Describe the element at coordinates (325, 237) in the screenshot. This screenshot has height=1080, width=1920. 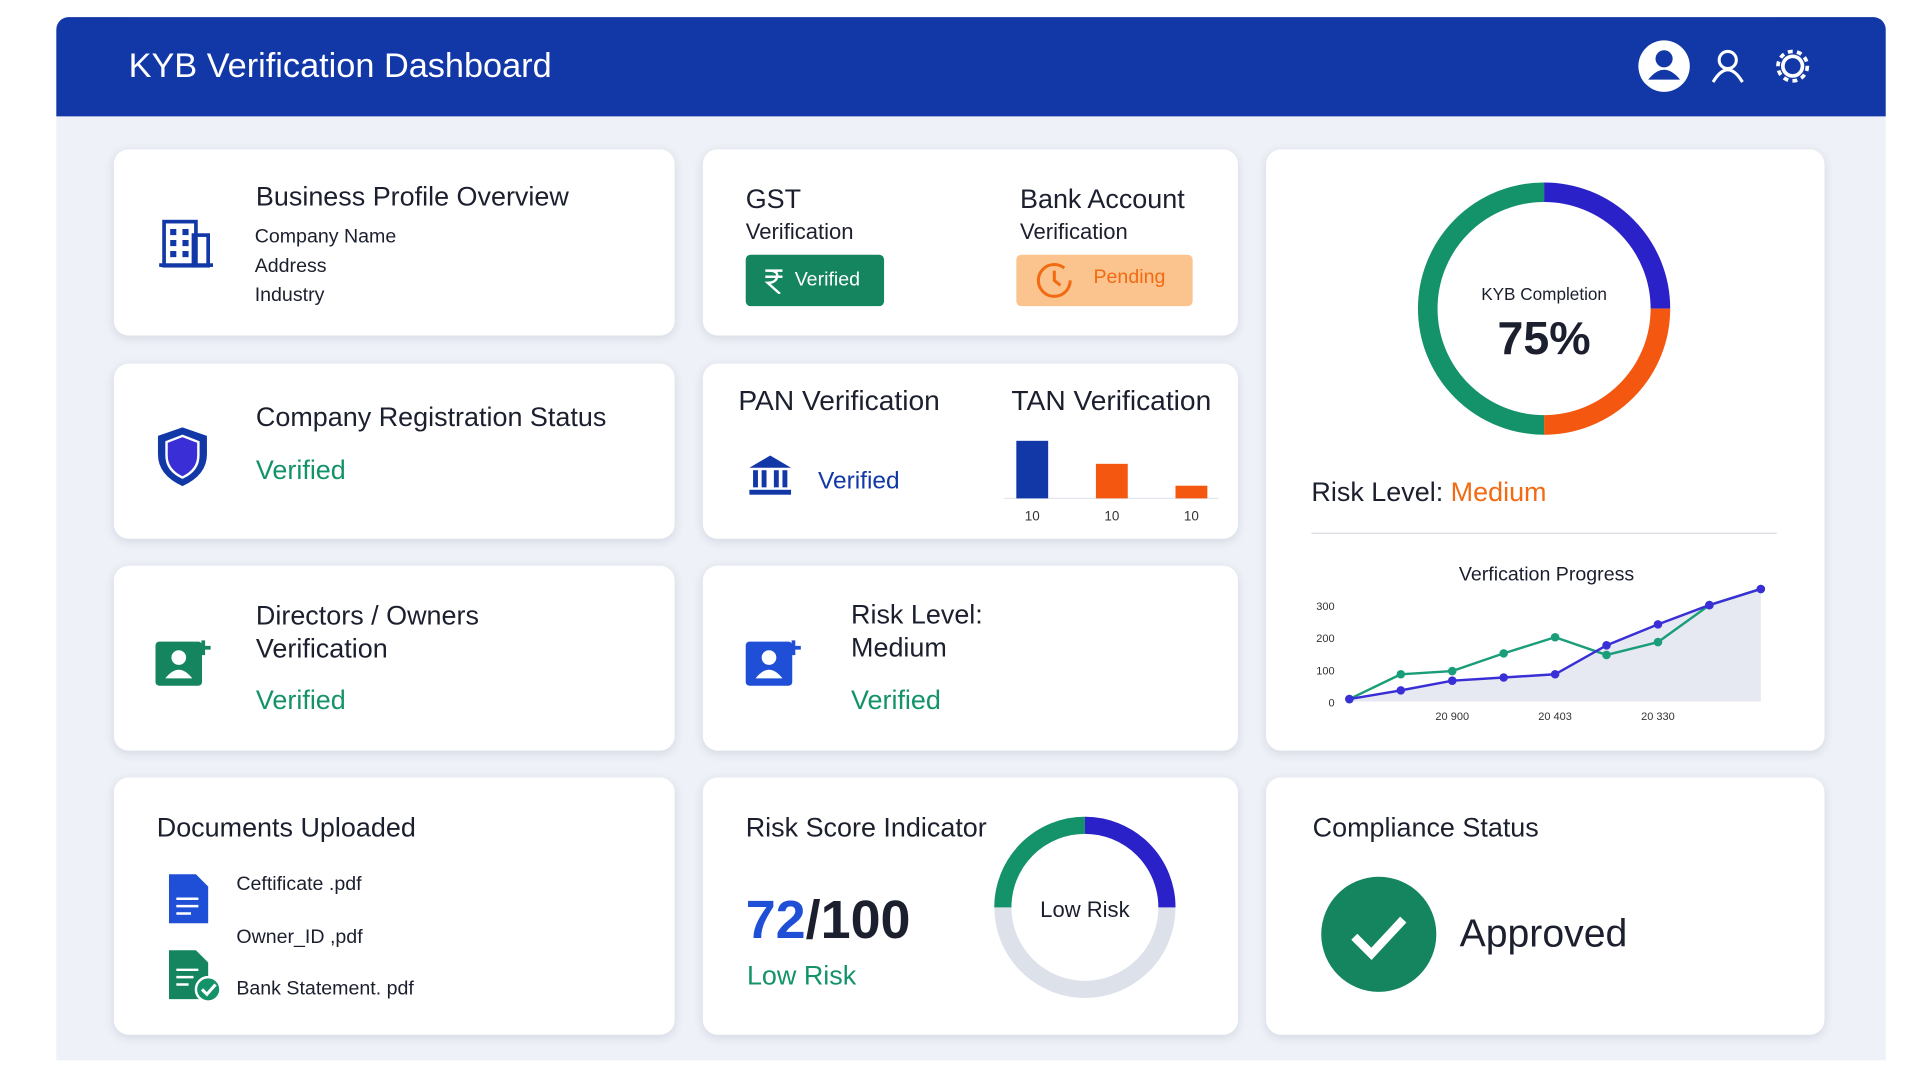
I see `field-label: Company Name` at that location.